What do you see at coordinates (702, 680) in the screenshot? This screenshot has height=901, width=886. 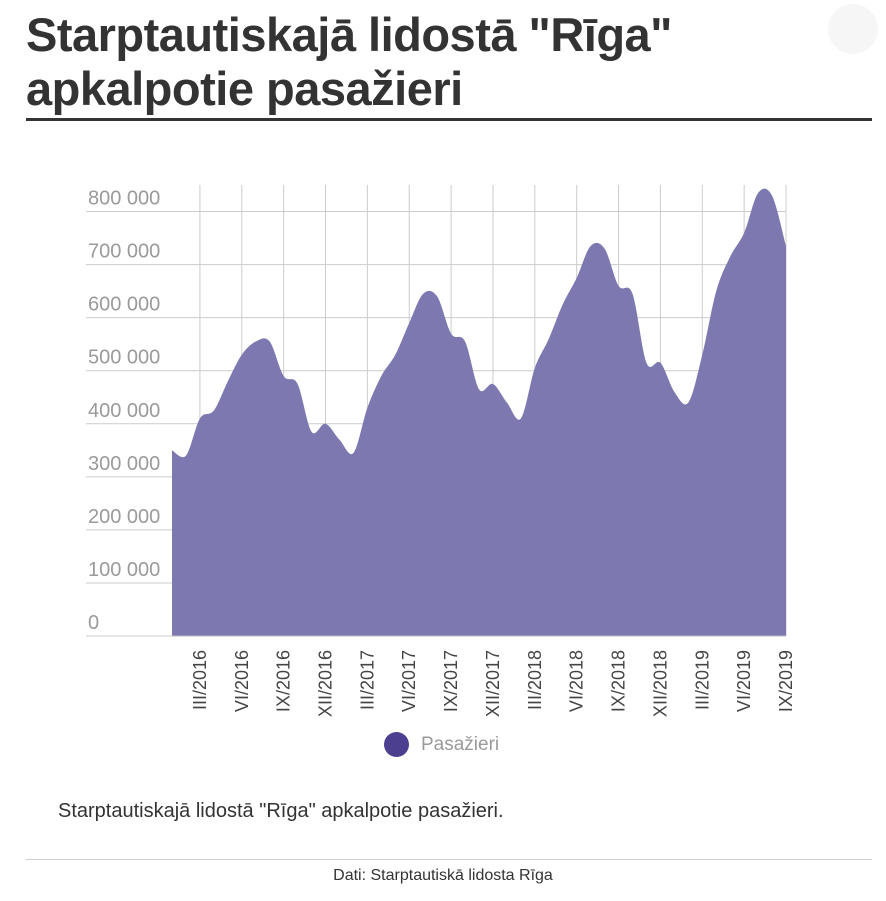 I see `x-tick-label: III/2019` at bounding box center [702, 680].